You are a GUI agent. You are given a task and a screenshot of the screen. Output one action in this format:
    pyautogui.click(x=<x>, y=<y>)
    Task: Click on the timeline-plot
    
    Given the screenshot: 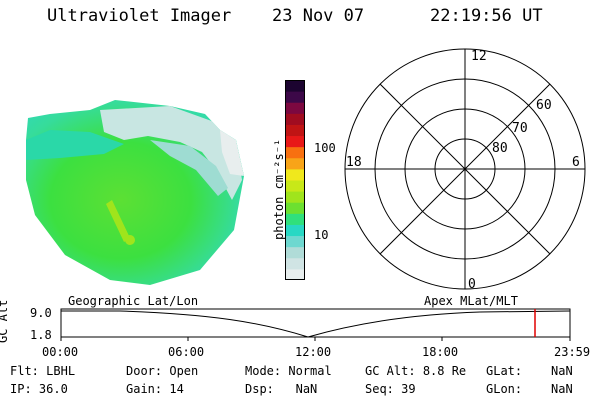 What is the action you would take?
    pyautogui.click(x=315, y=324)
    